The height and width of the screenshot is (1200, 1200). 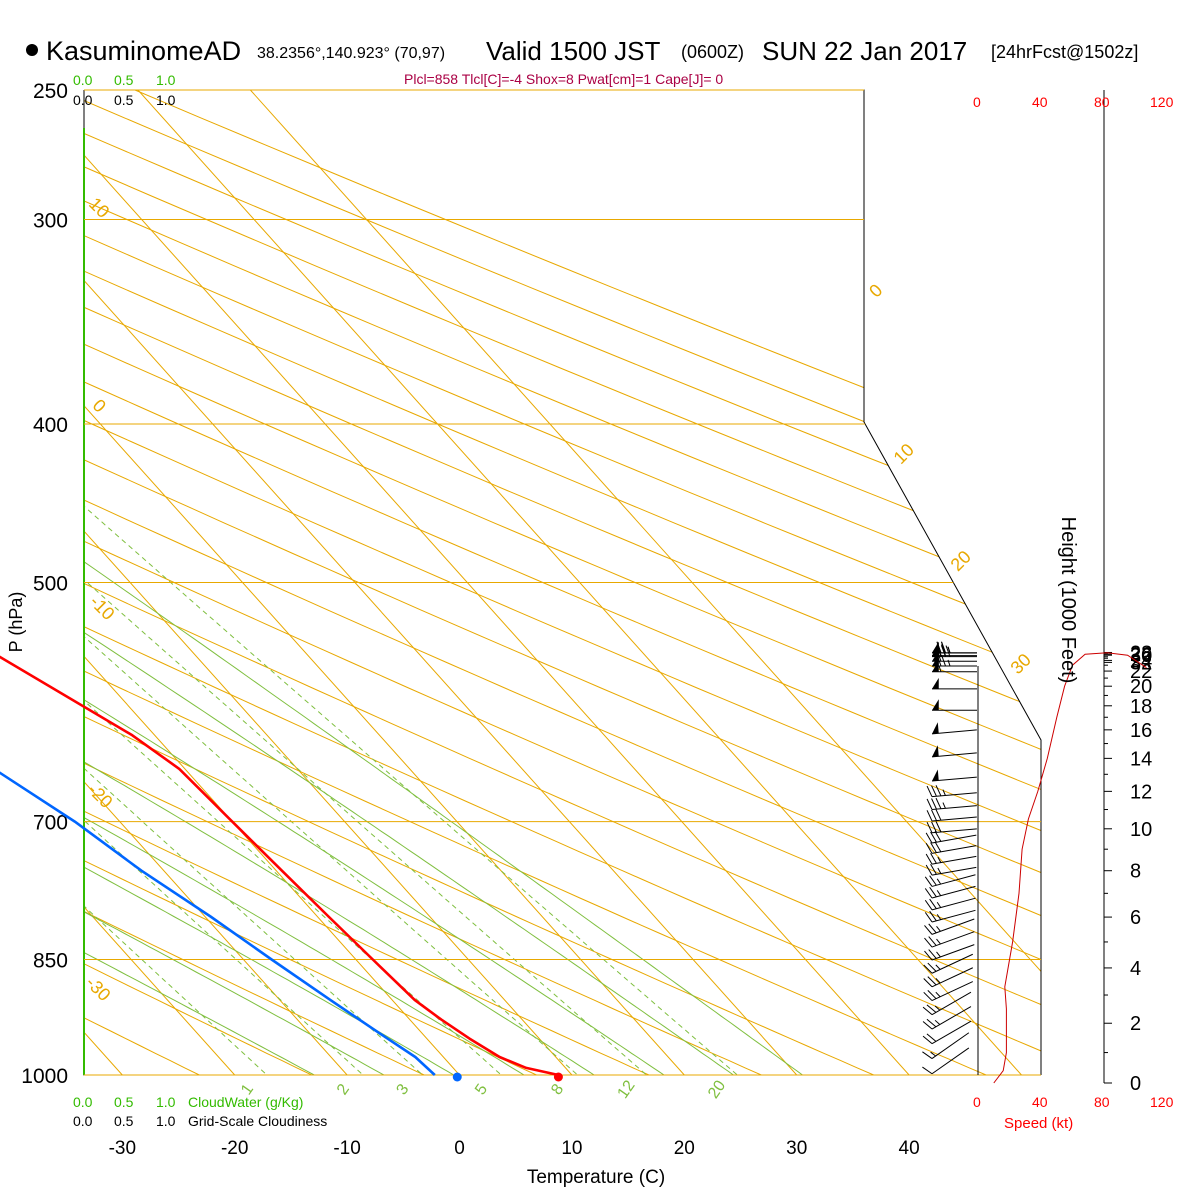 I want to click on isotherm-label: 0, so click(x=99, y=405).